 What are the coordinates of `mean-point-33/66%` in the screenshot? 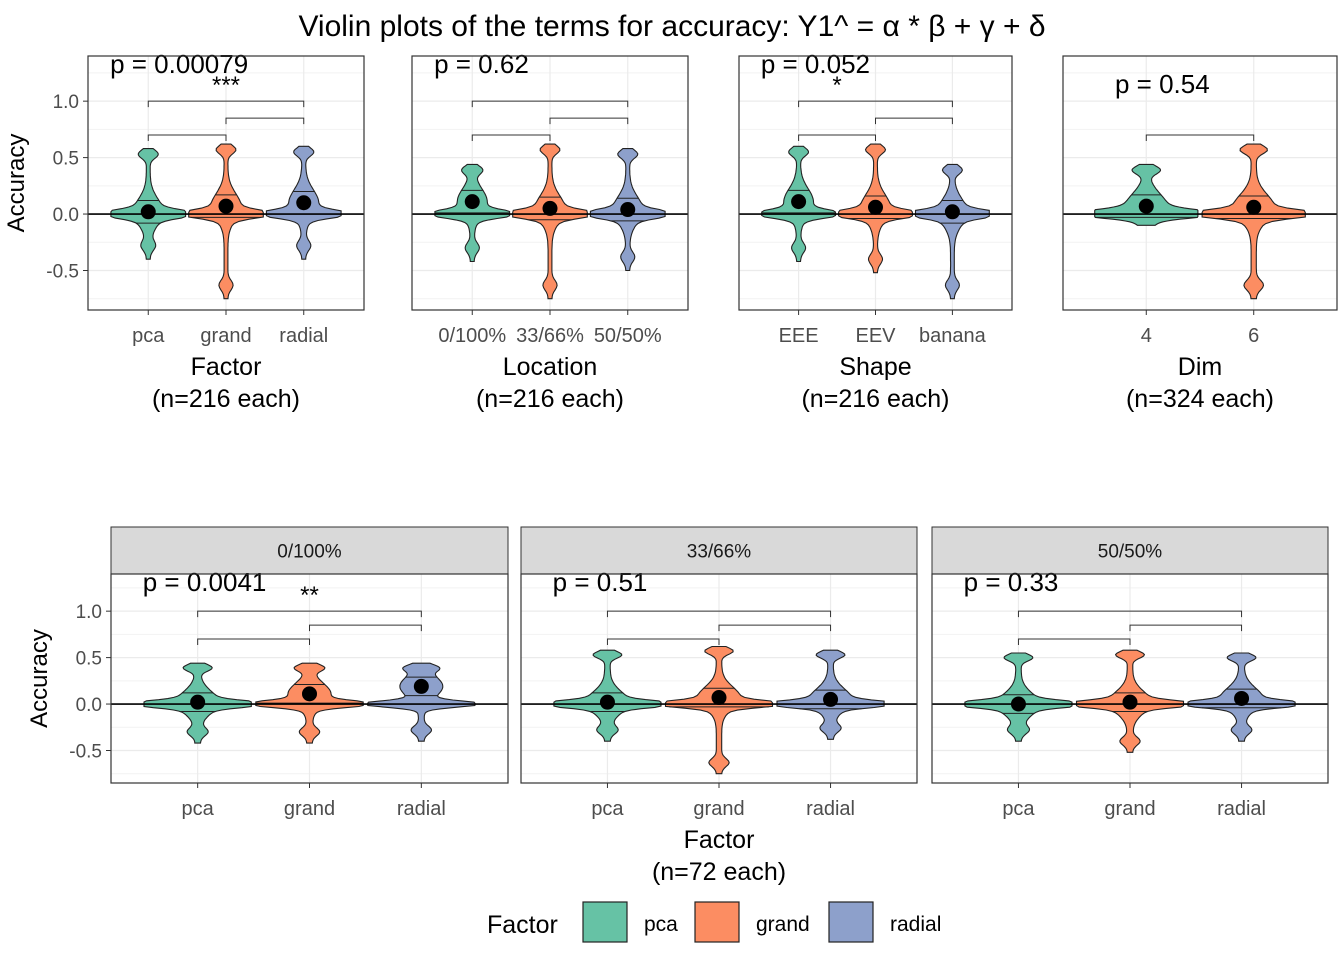 It's located at (550, 208).